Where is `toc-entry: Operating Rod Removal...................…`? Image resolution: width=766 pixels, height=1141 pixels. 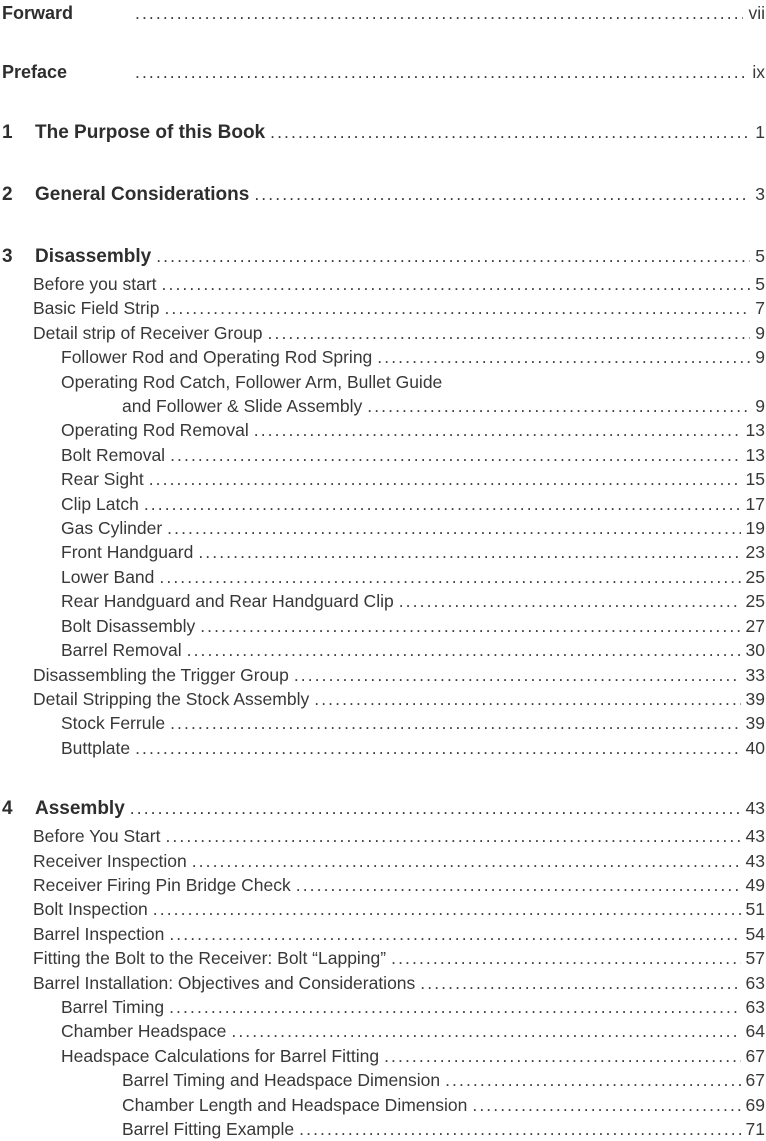
toc-entry: Operating Rod Removal...................… is located at coordinates (383, 430).